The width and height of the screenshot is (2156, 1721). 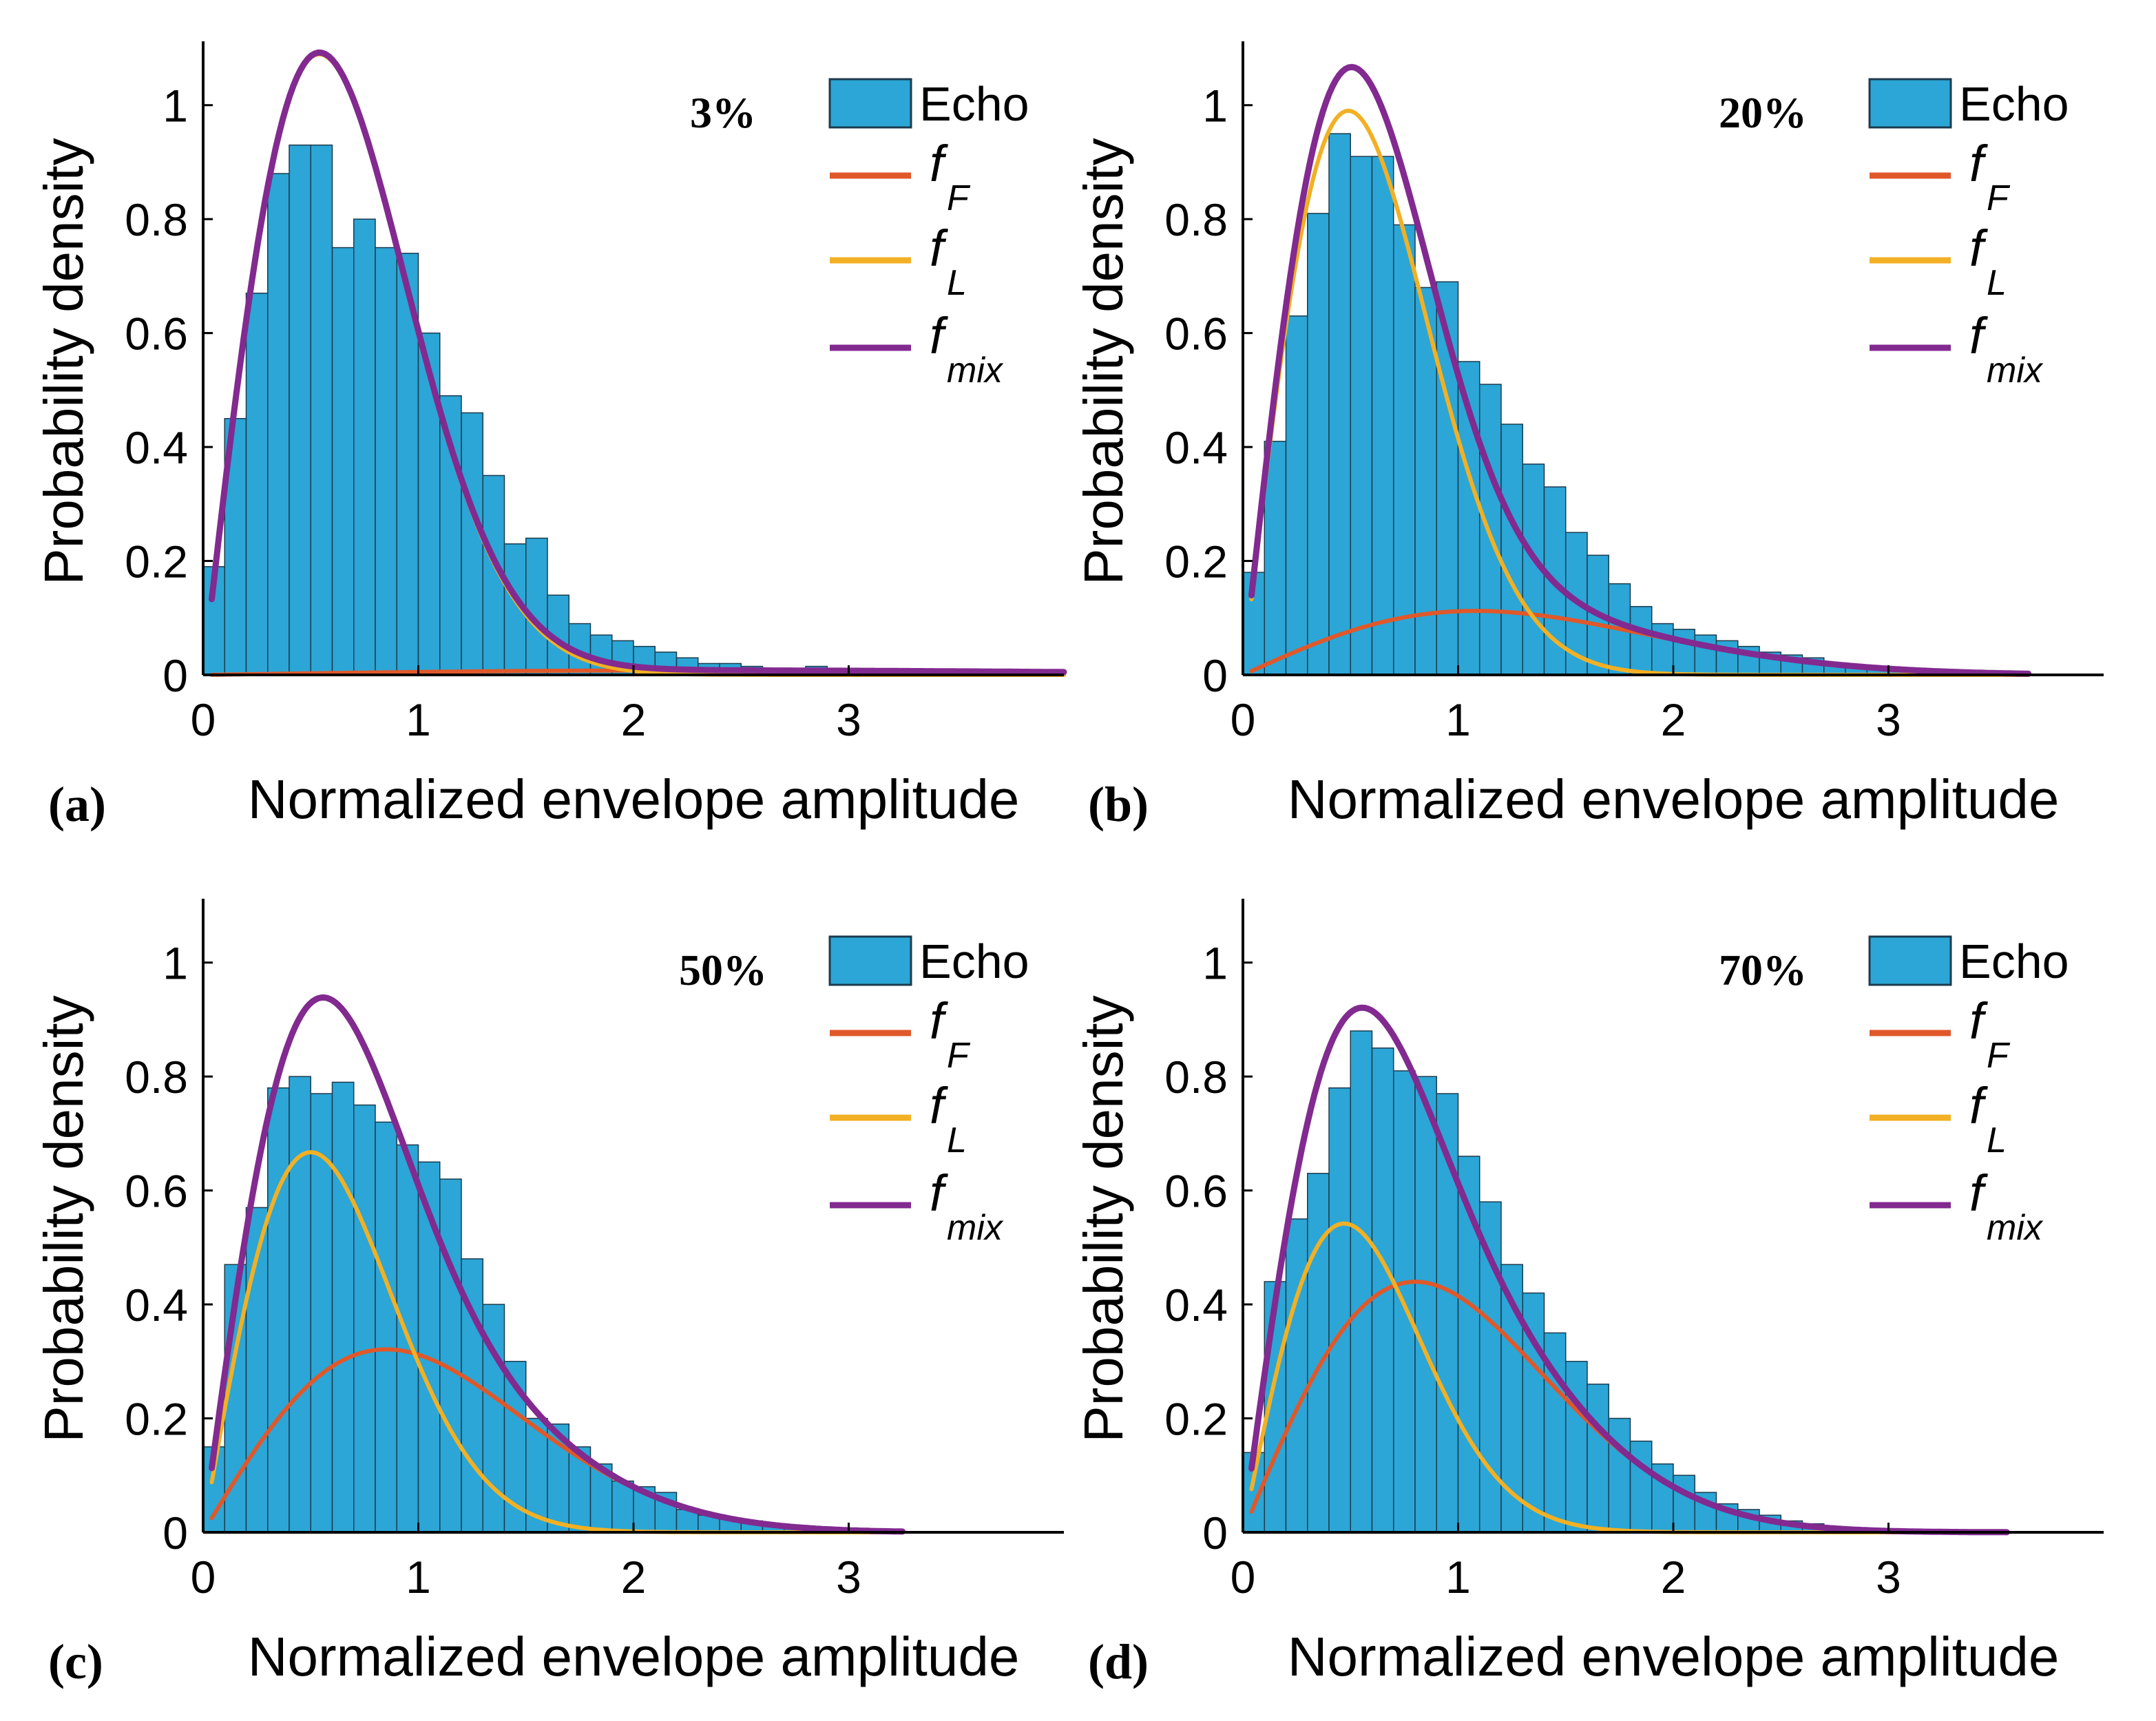 I want to click on panel-label: (a), so click(x=77, y=804).